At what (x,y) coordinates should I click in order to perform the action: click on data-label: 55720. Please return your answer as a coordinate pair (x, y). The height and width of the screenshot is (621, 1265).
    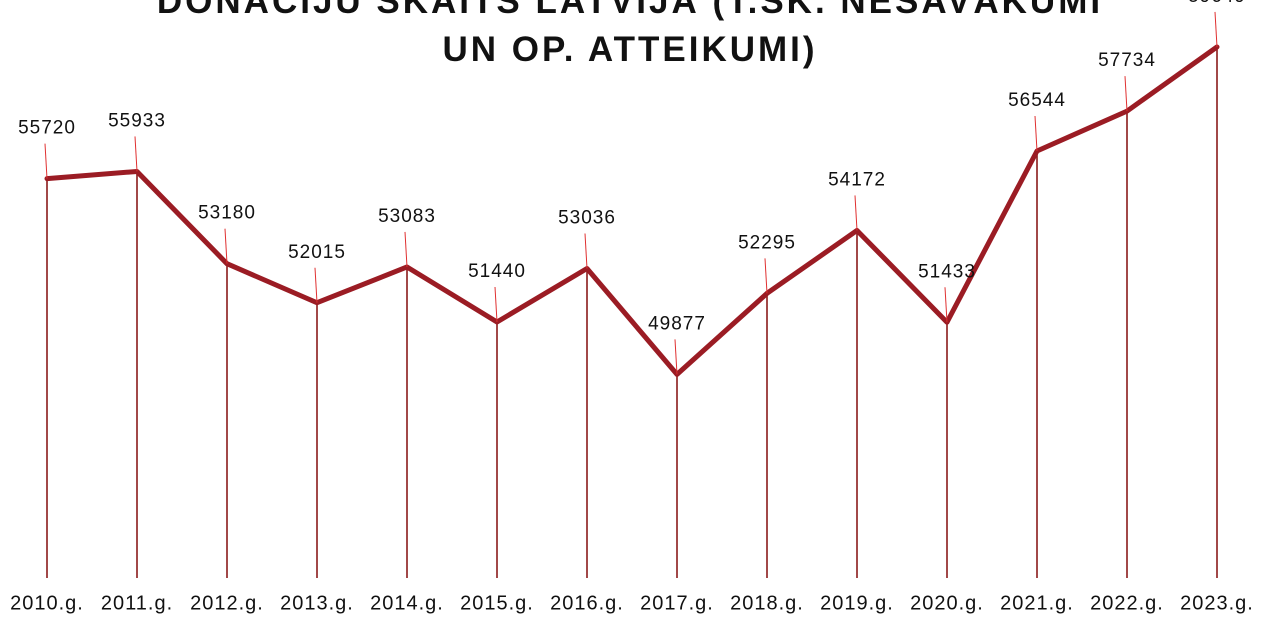
    Looking at the image, I should click on (47, 128).